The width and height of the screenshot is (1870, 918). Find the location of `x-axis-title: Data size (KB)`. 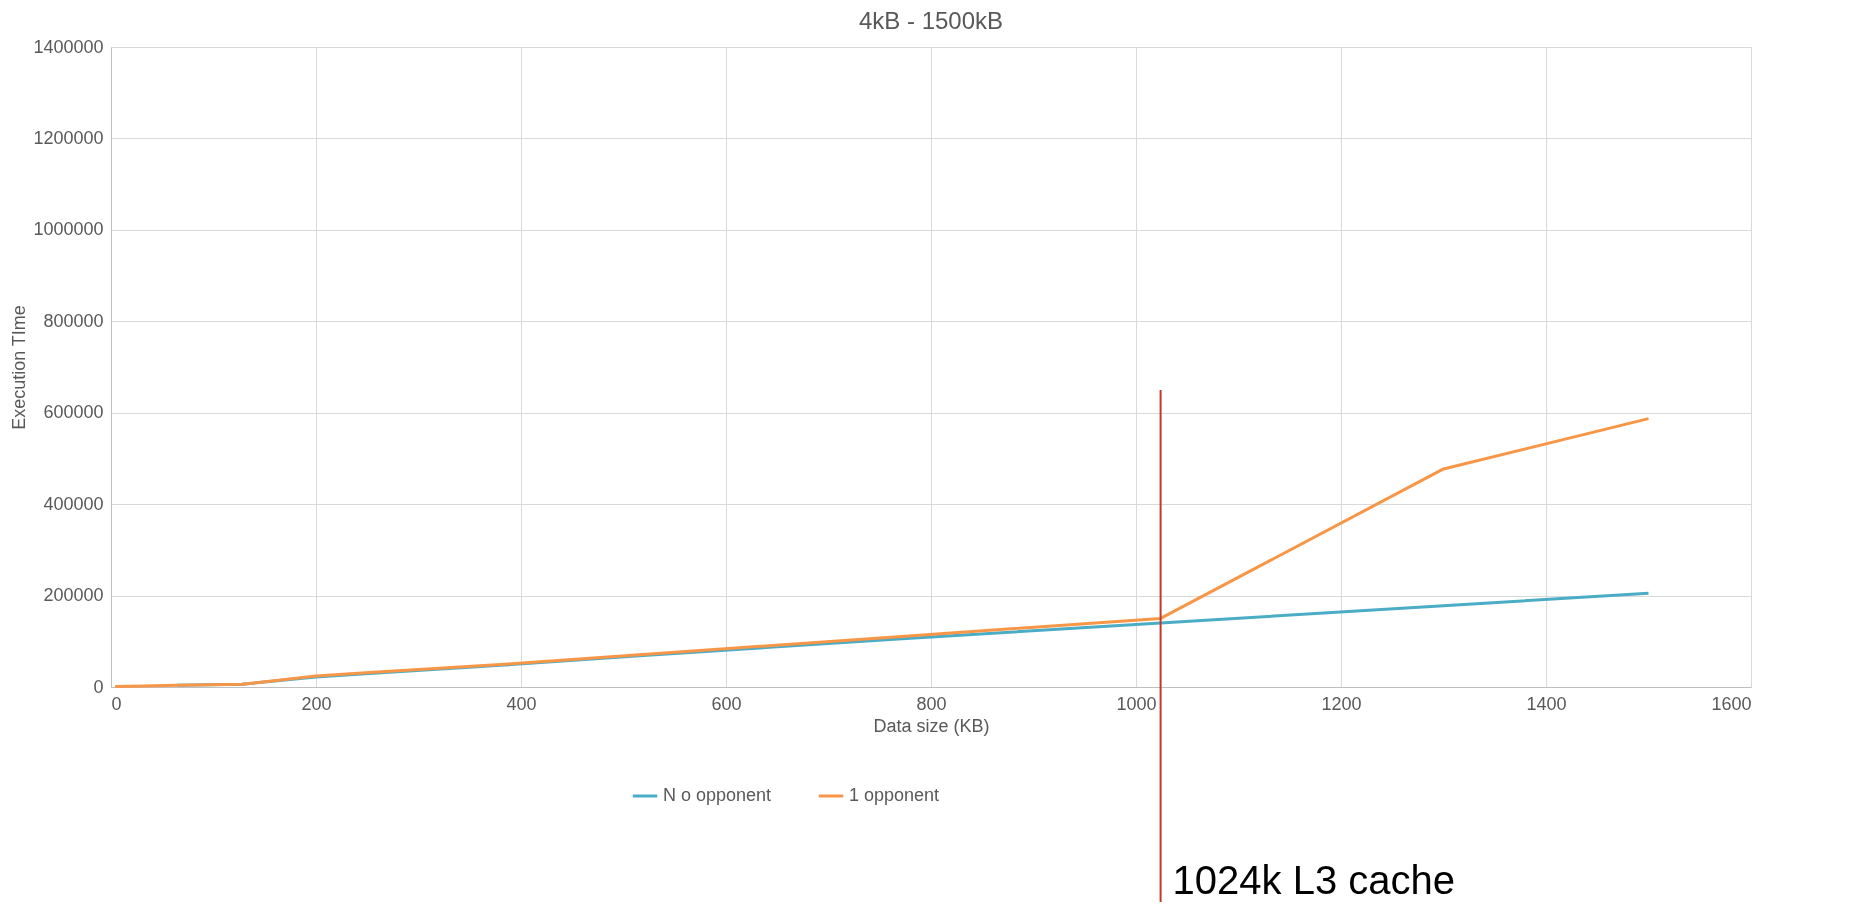

x-axis-title: Data size (KB) is located at coordinates (931, 725).